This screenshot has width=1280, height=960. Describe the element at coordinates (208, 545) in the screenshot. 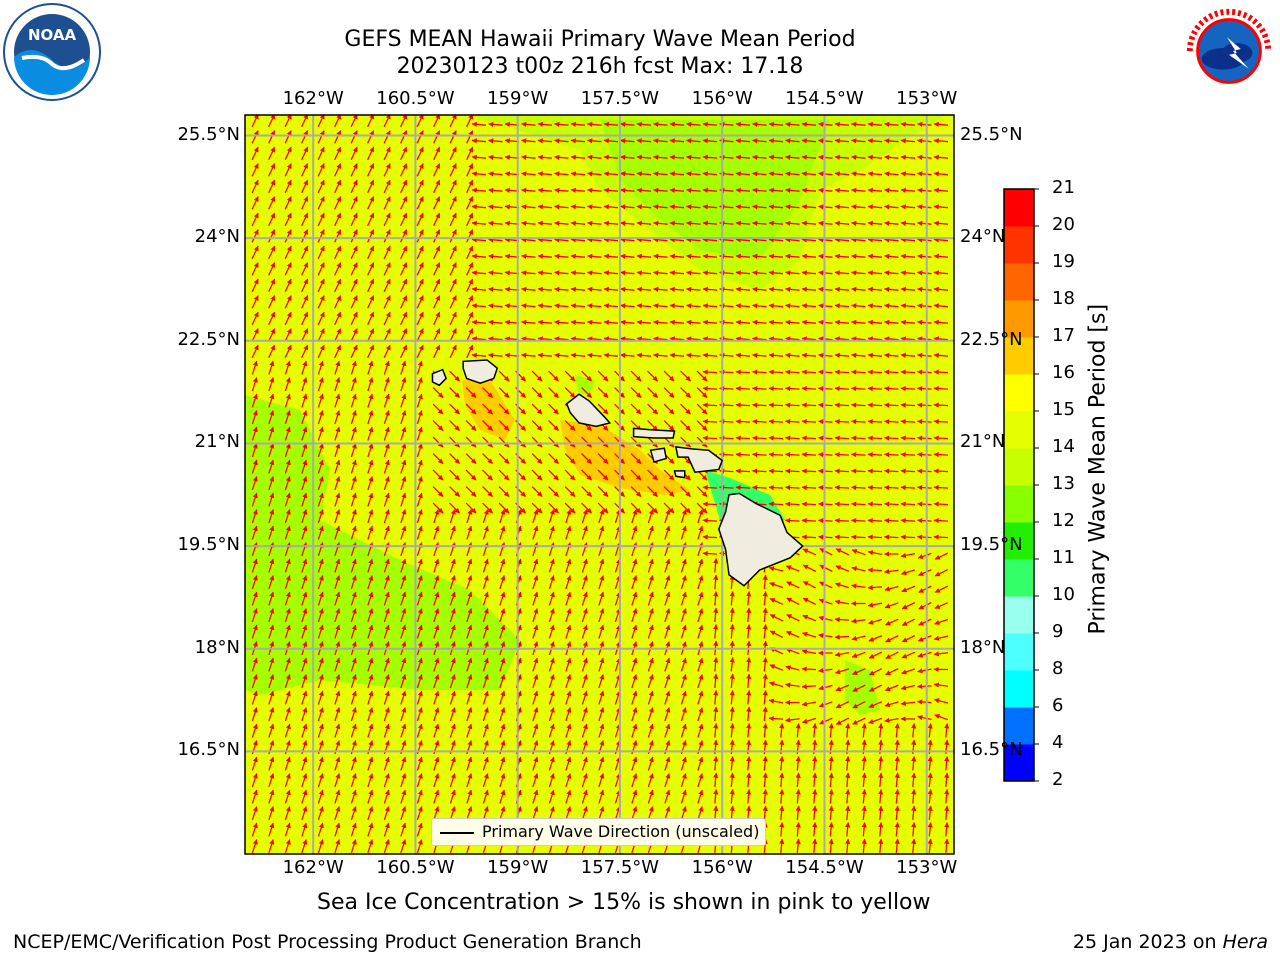

I see `lat-label-left: 19.5°N` at that location.